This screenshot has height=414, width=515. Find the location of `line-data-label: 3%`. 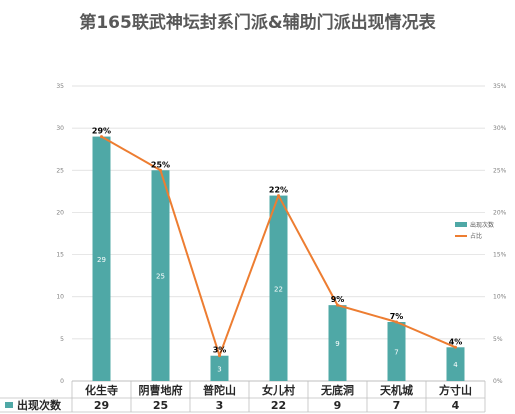

line-data-label: 3% is located at coordinates (220, 350).